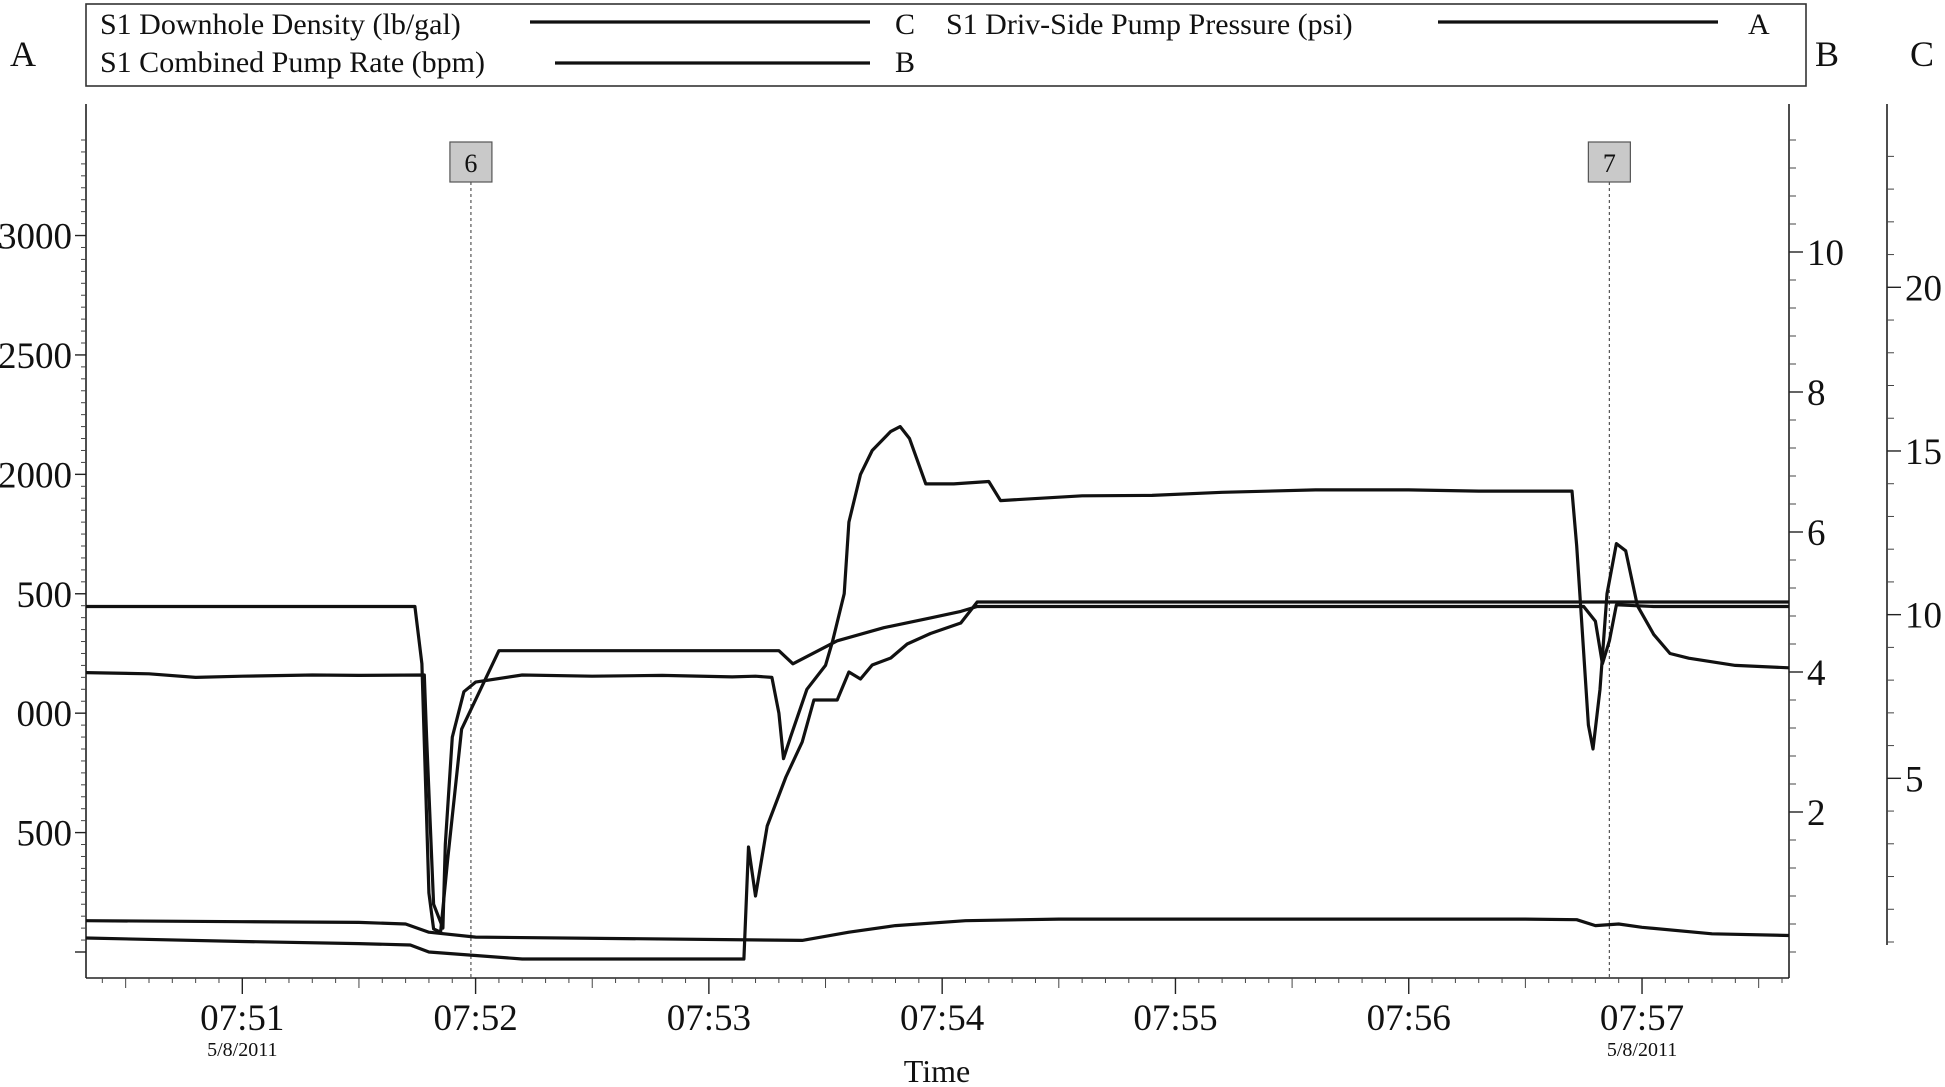 The image size is (1945, 1087). I want to click on axis-b-tick-label: 2, so click(1816, 813).